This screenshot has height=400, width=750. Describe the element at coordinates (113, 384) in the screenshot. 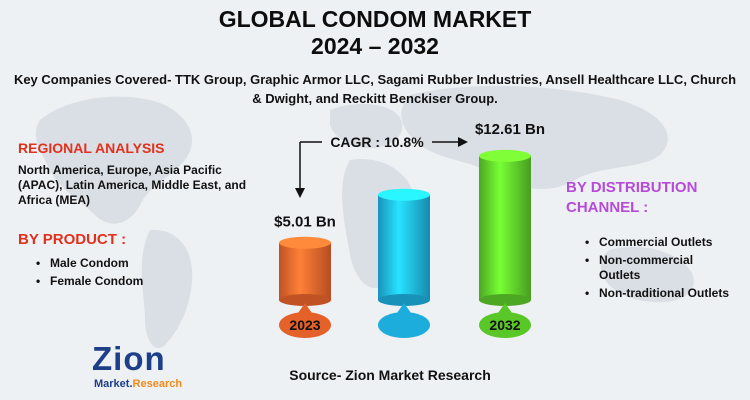

I see `logo-tagline-a: Market.` at that location.